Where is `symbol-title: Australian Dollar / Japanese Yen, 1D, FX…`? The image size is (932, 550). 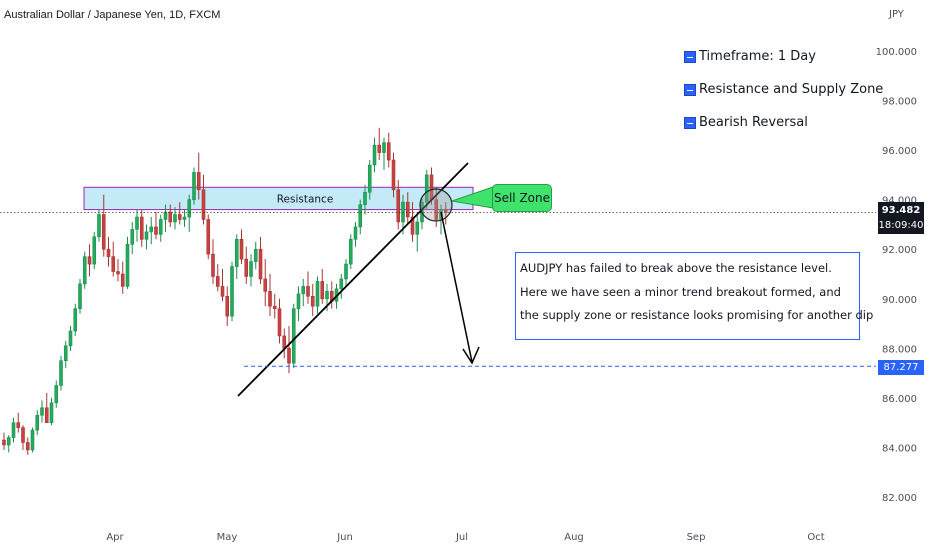
symbol-title: Australian Dollar / Japanese Yen, 1D, FX… is located at coordinates (112, 15).